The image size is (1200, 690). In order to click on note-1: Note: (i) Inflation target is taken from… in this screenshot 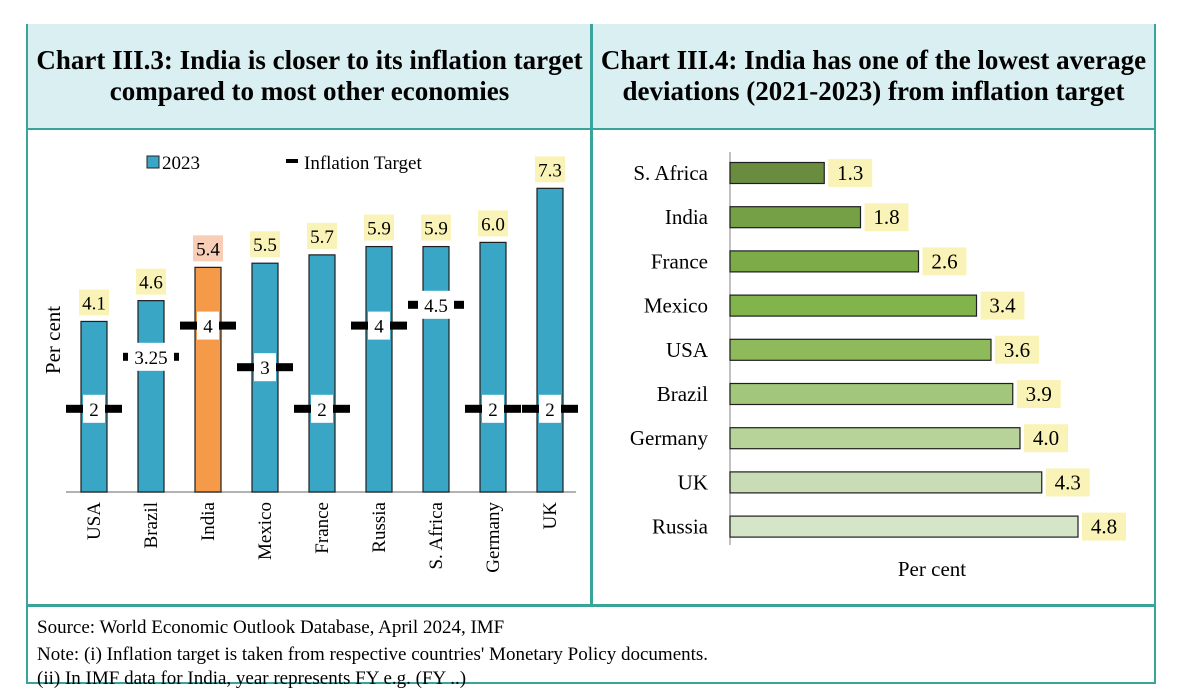, I will do `click(373, 654)`.